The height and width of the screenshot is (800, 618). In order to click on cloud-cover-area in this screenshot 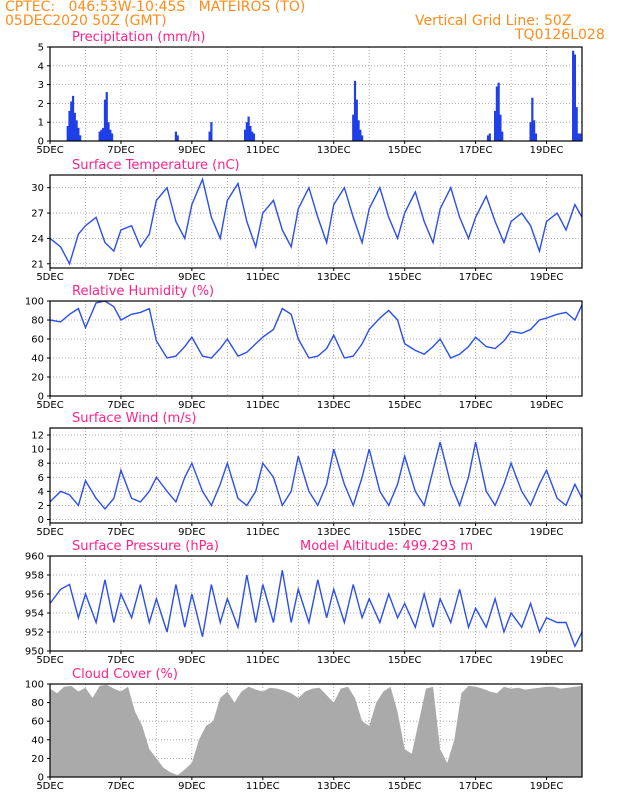, I will do `click(316, 730)`.